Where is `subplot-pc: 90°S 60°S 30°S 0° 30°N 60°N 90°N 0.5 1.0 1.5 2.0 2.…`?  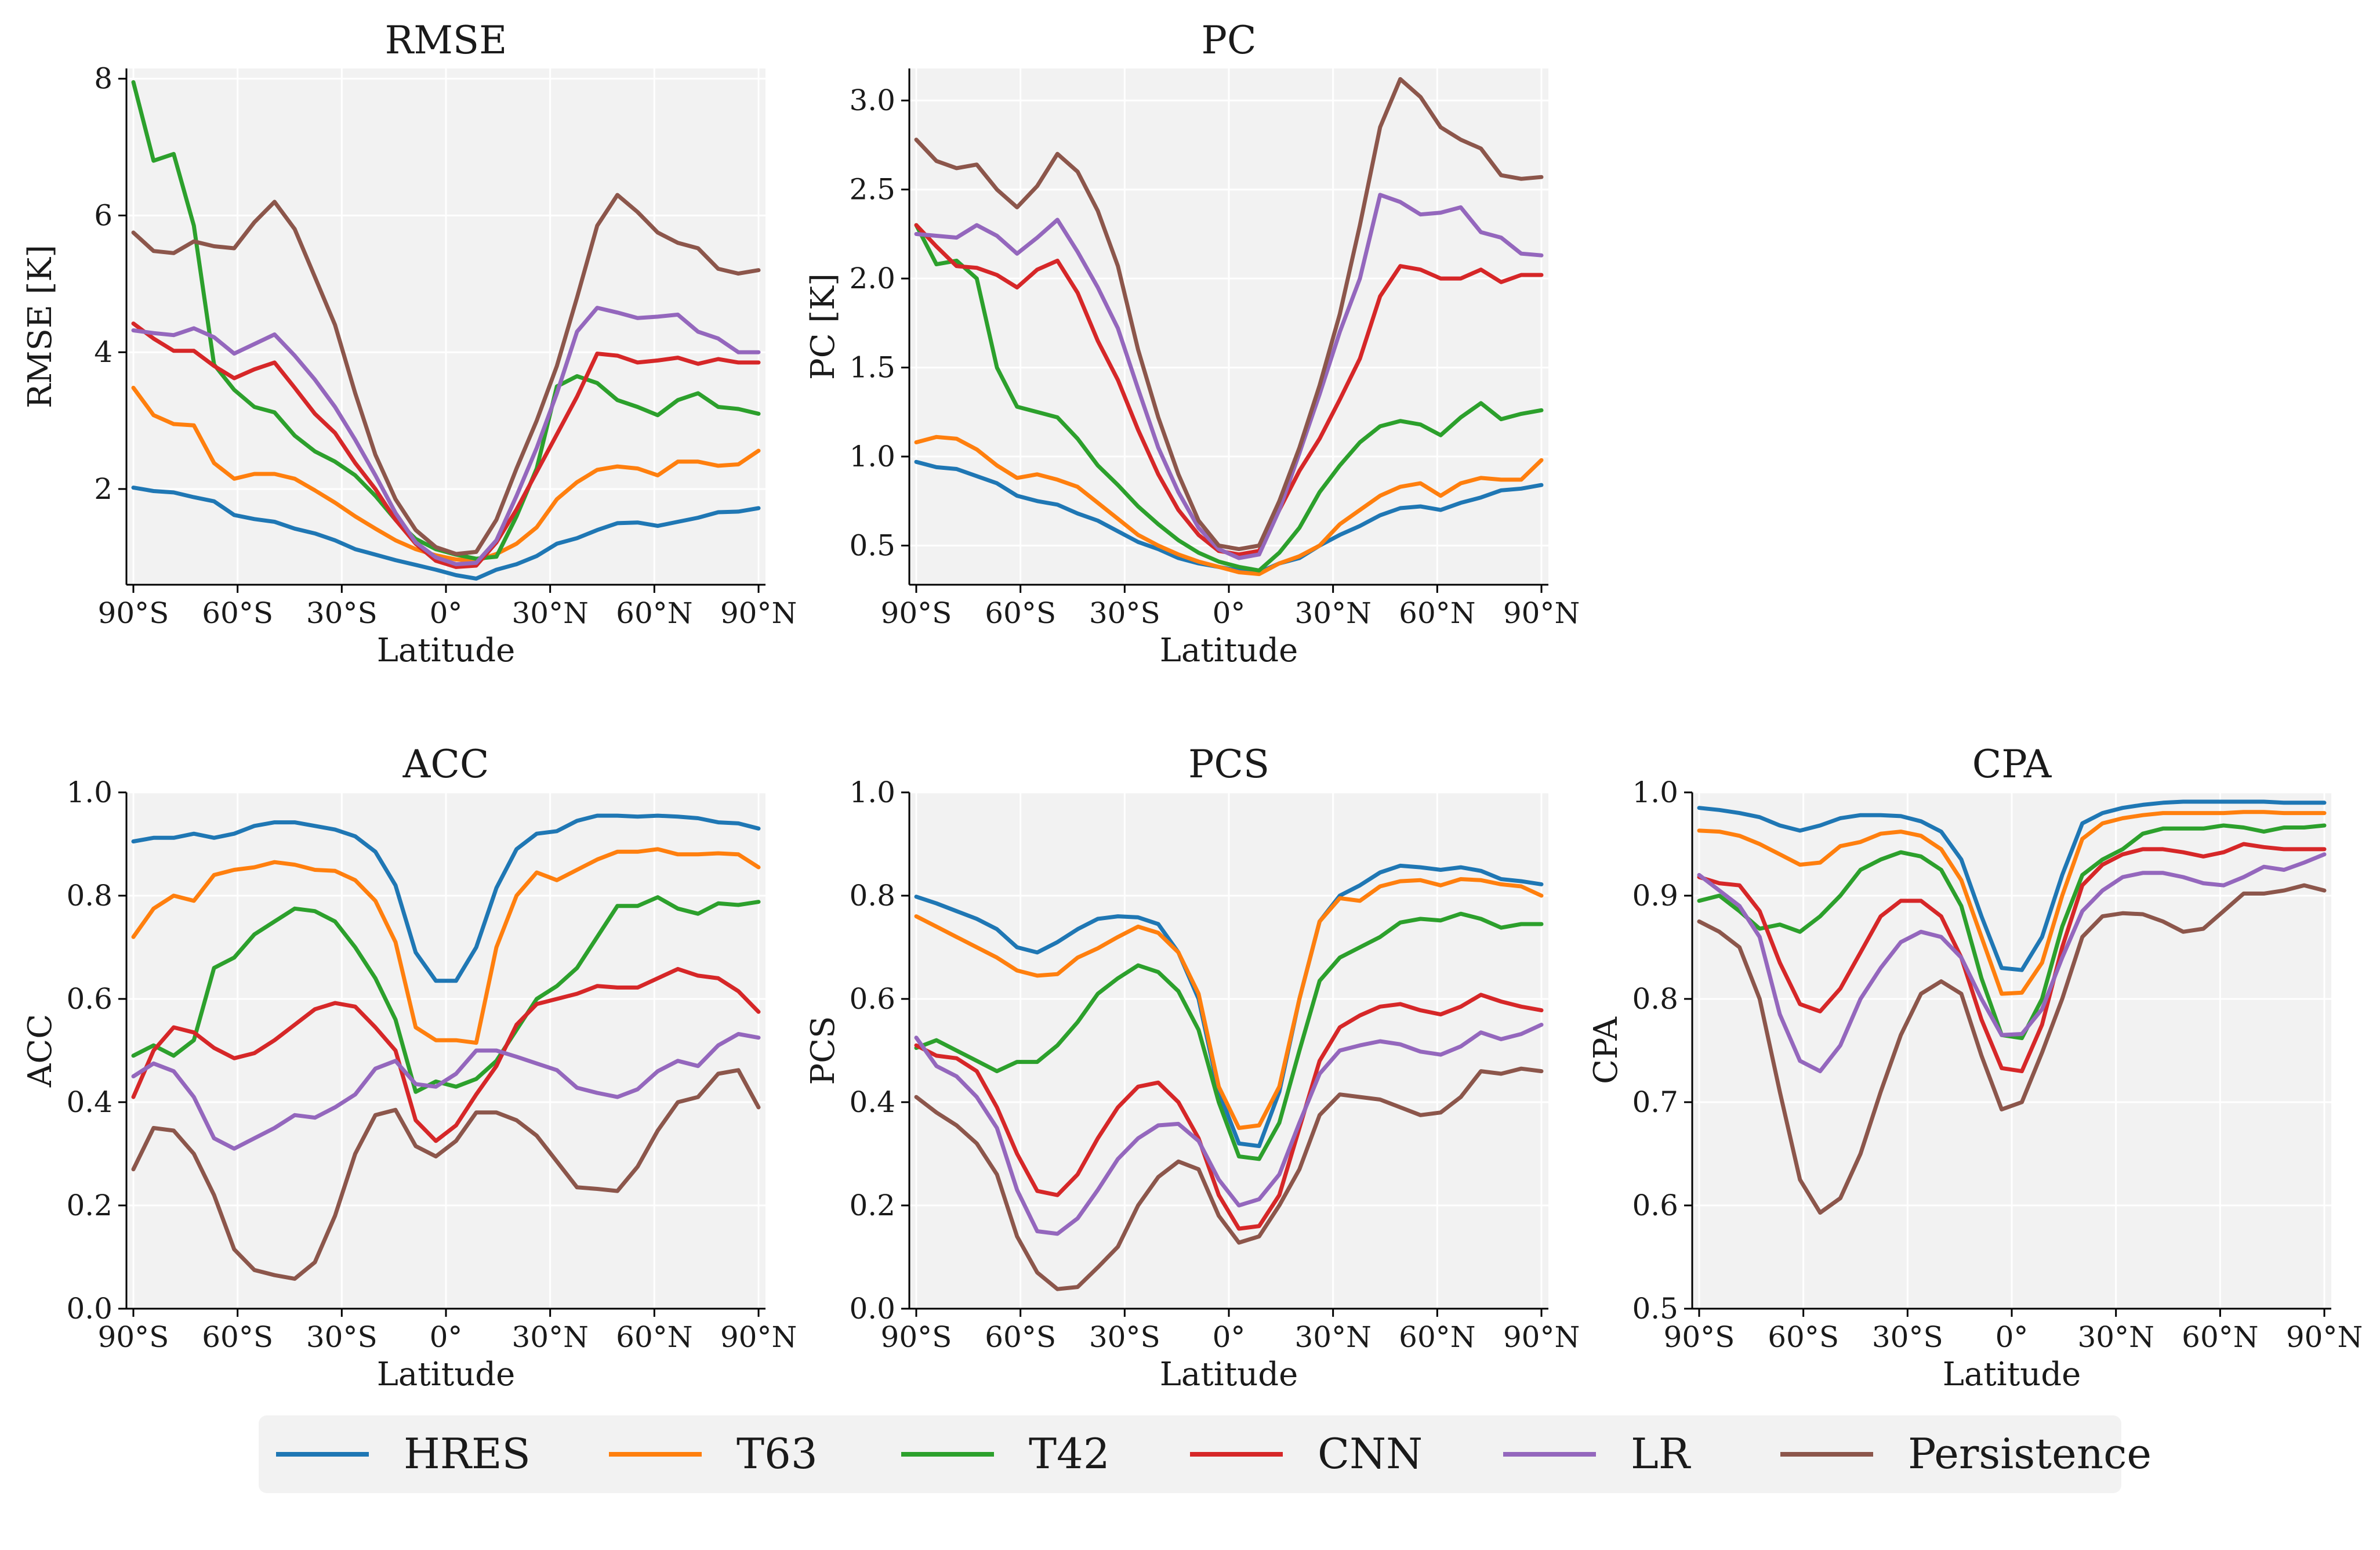
subplot-pc: 90°S 60°S 30°S 0° 30°N 60°N 90°N 0.5 1.0 1.5 2.0 2.… is located at coordinates (1192, 343).